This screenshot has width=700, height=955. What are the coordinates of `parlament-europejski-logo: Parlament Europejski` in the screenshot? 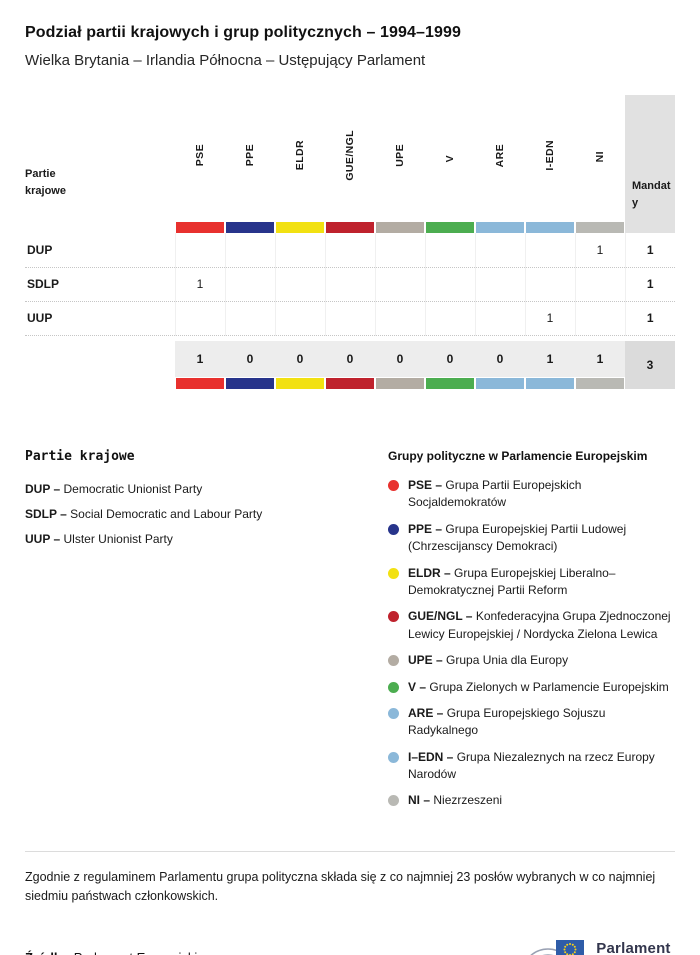 It's located at (596, 945).